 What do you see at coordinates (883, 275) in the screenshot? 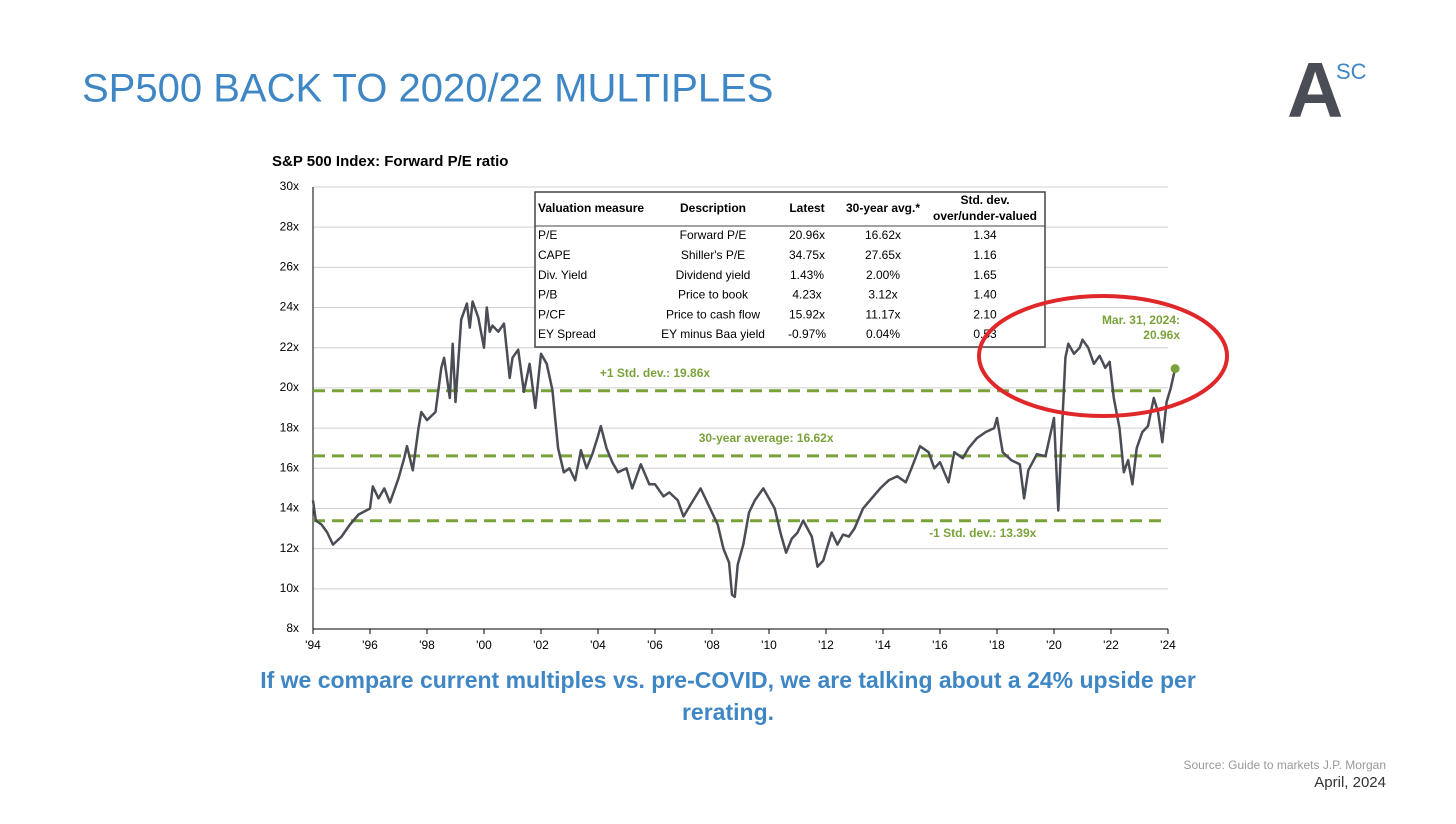
I see `table-cell: 2.00%` at bounding box center [883, 275].